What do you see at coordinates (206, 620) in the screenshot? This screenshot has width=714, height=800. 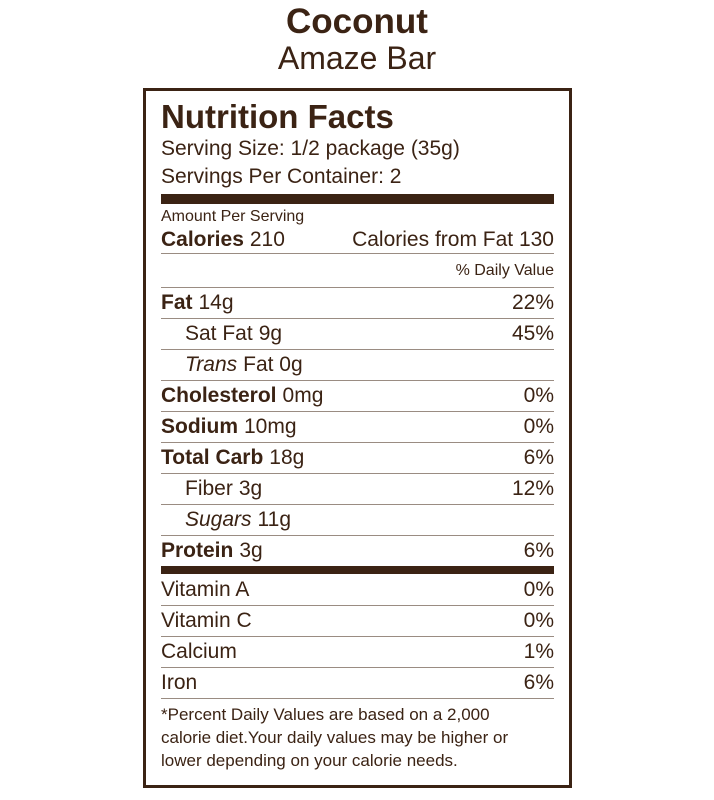 I see `vitamin-name: Vitamin C` at bounding box center [206, 620].